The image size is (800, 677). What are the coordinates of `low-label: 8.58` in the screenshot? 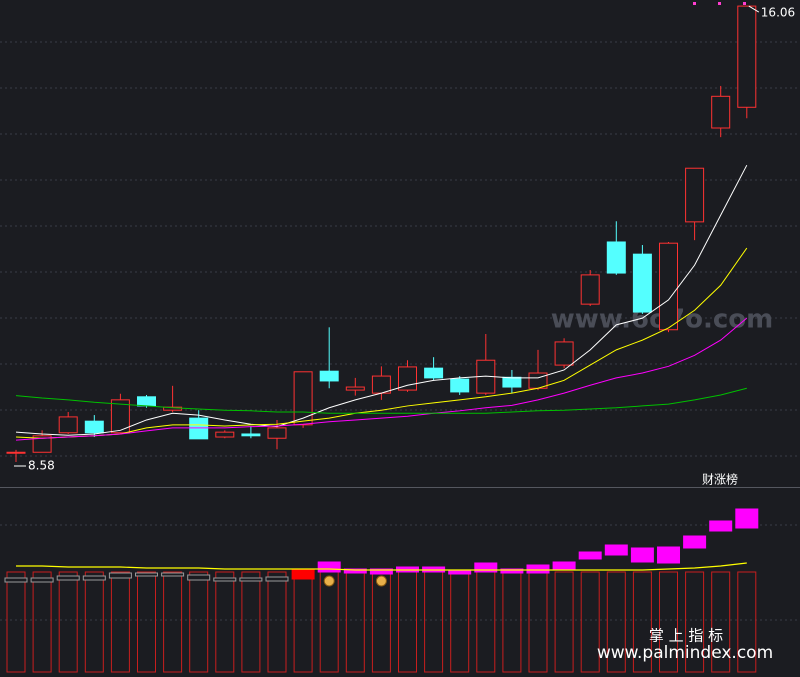 It's located at (41, 466).